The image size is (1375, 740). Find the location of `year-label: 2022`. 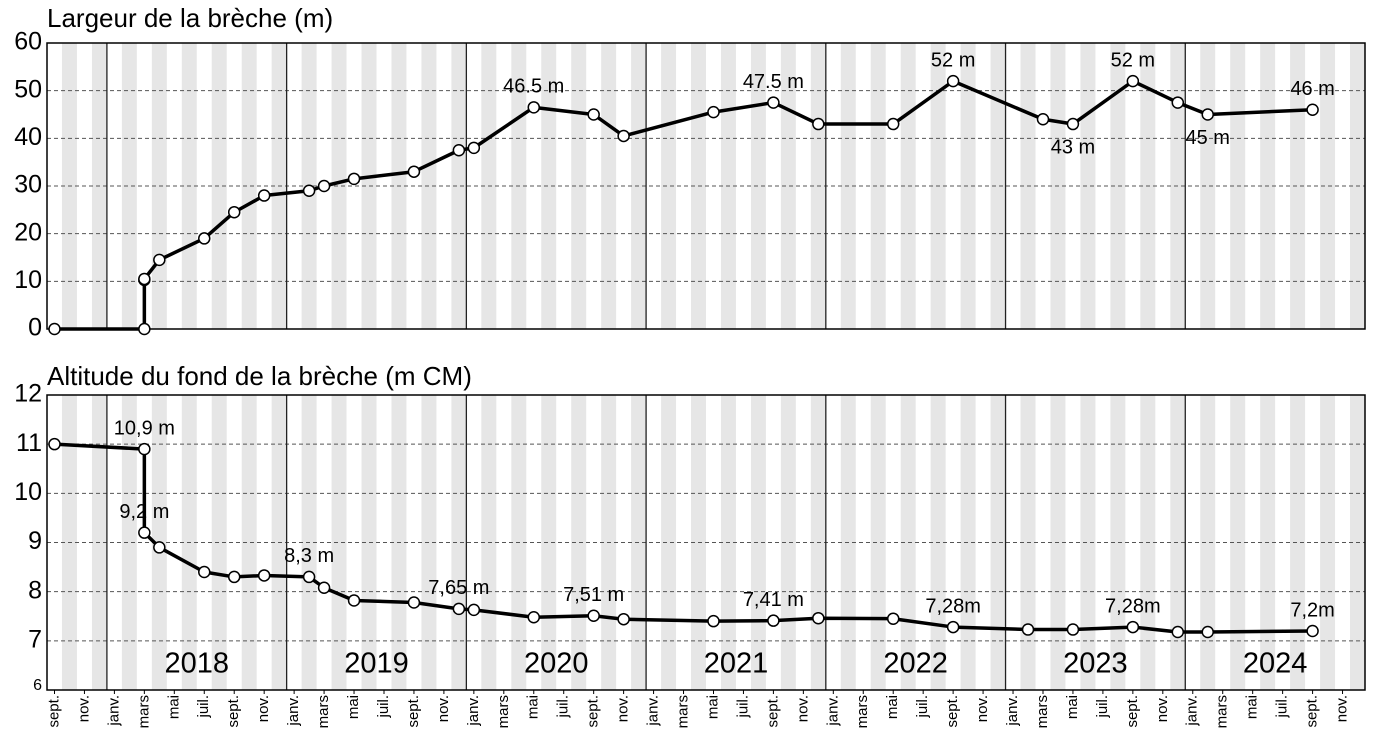

year-label: 2022 is located at coordinates (915, 664).